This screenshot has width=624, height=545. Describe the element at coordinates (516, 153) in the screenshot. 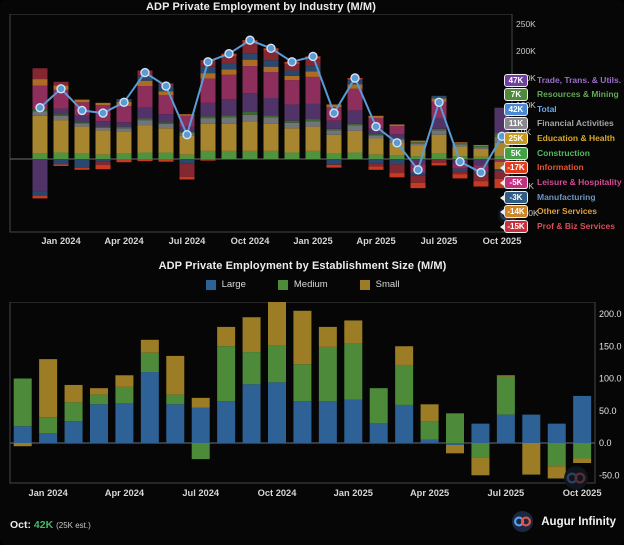

I see `callout-badge-construction: 5K` at that location.